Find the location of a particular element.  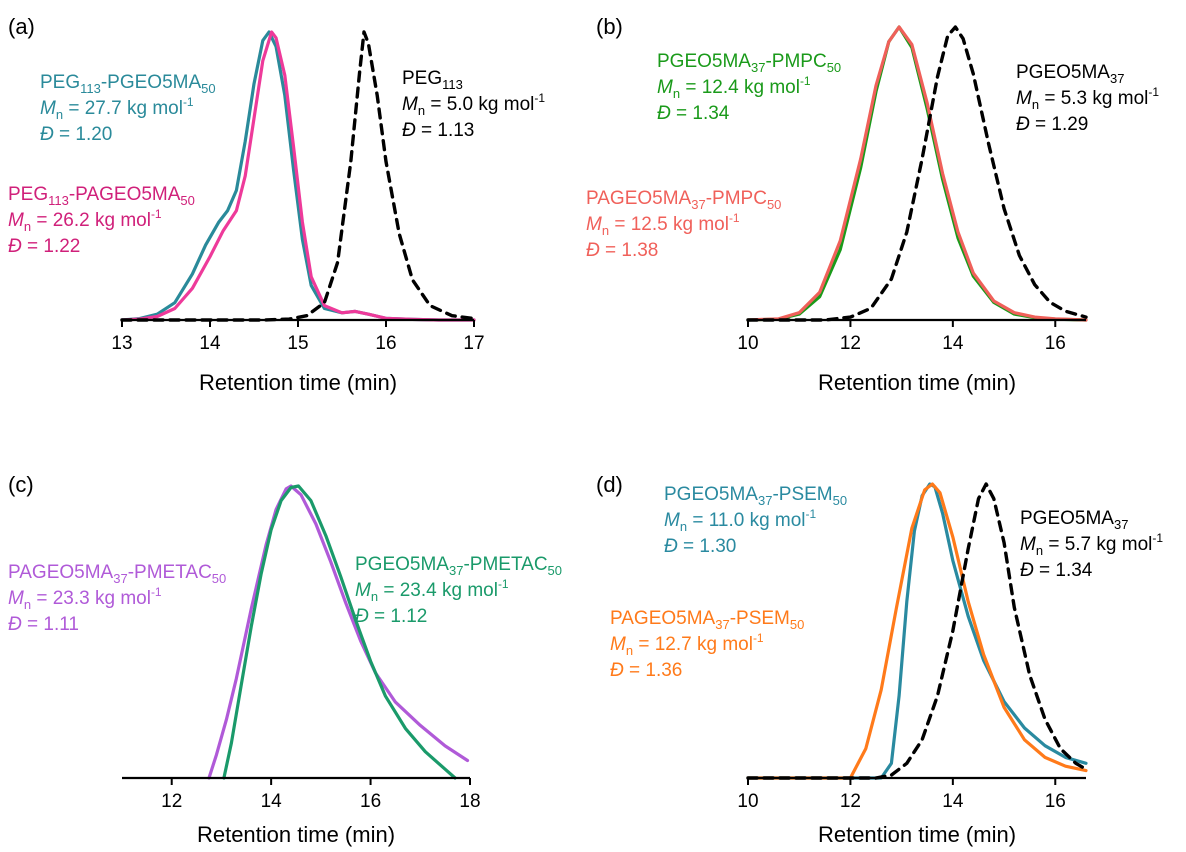

x-tick-label: 18 is located at coordinates (469, 801).